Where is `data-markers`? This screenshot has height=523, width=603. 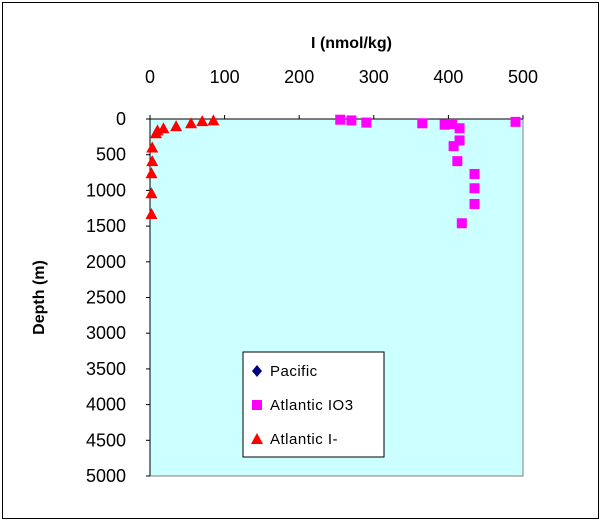 data-markers is located at coordinates (333, 171).